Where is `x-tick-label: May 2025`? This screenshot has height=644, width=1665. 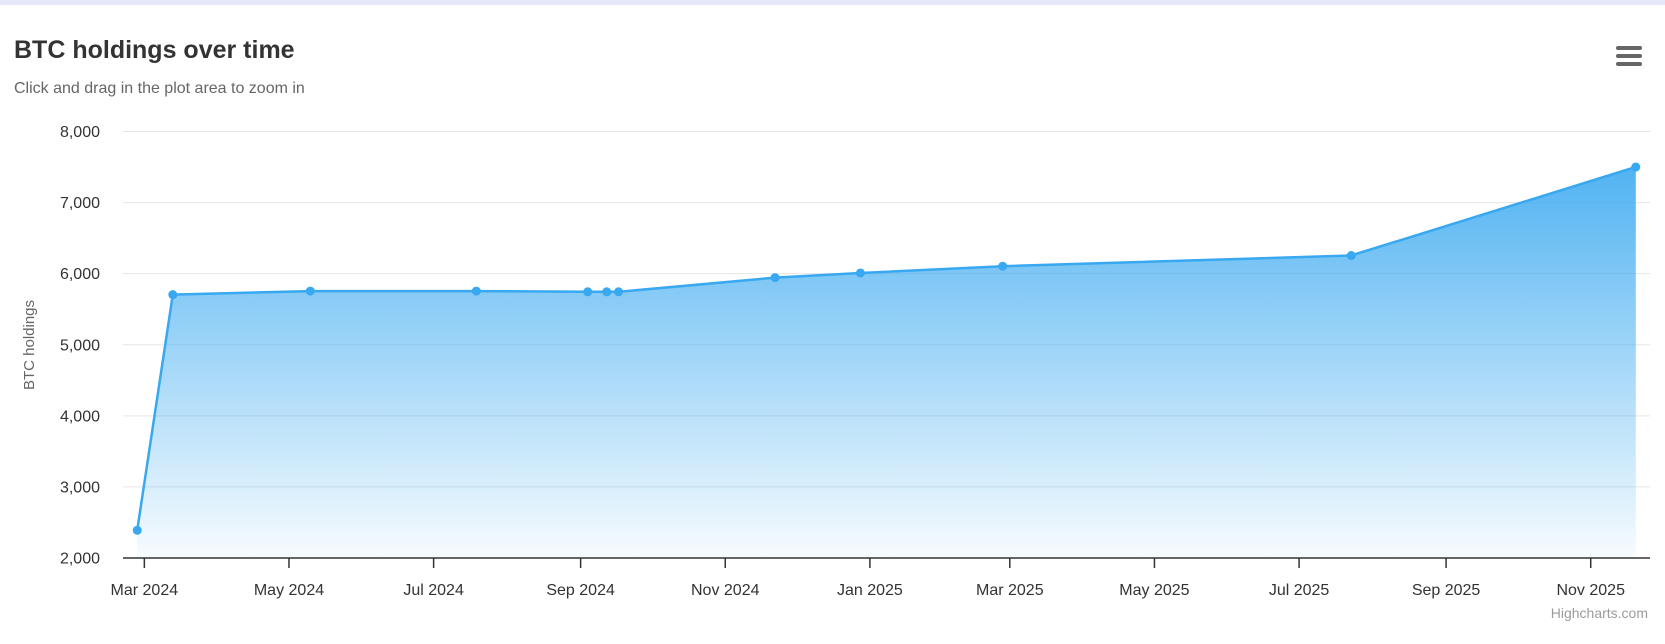
x-tick-label: May 2025 is located at coordinates (1154, 590).